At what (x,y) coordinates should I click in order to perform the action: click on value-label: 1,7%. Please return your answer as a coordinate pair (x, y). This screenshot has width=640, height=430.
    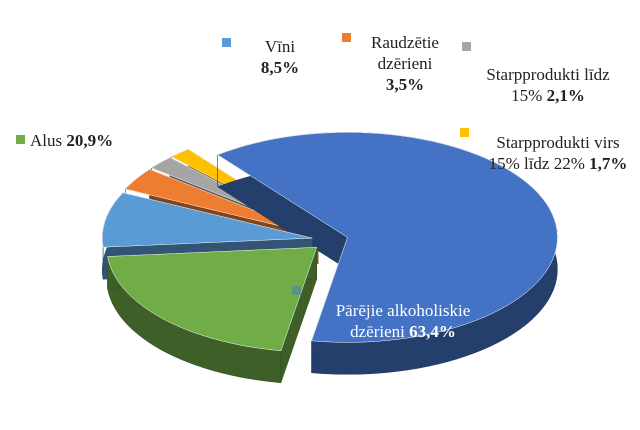
    Looking at the image, I should click on (608, 163).